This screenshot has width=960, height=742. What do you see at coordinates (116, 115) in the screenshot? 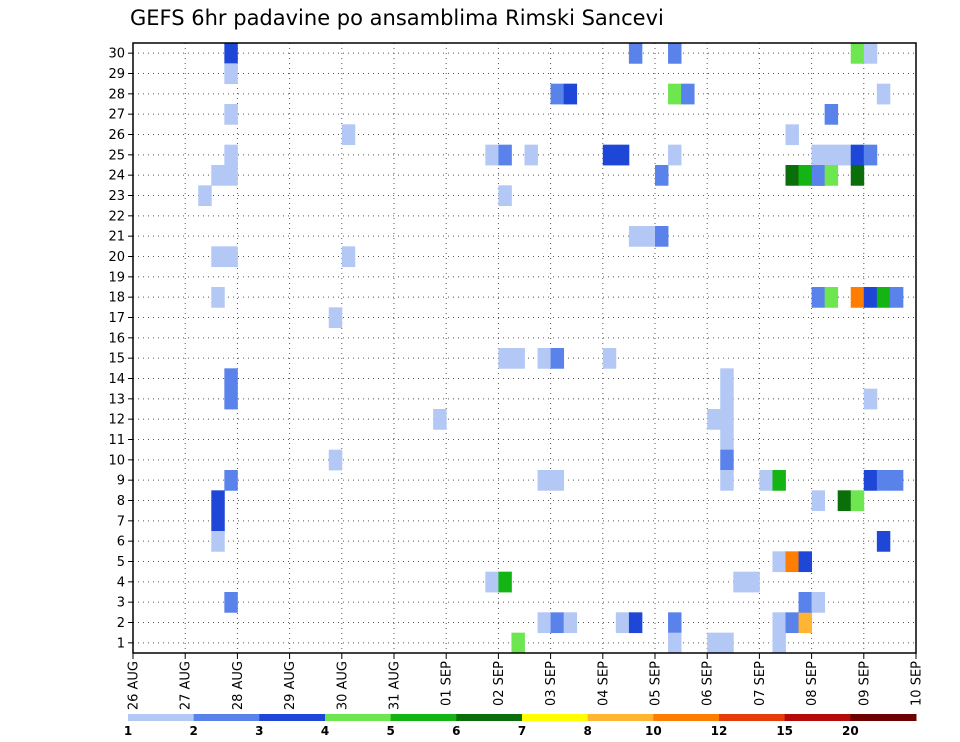
I see `y-tick-label: 27` at bounding box center [116, 115].